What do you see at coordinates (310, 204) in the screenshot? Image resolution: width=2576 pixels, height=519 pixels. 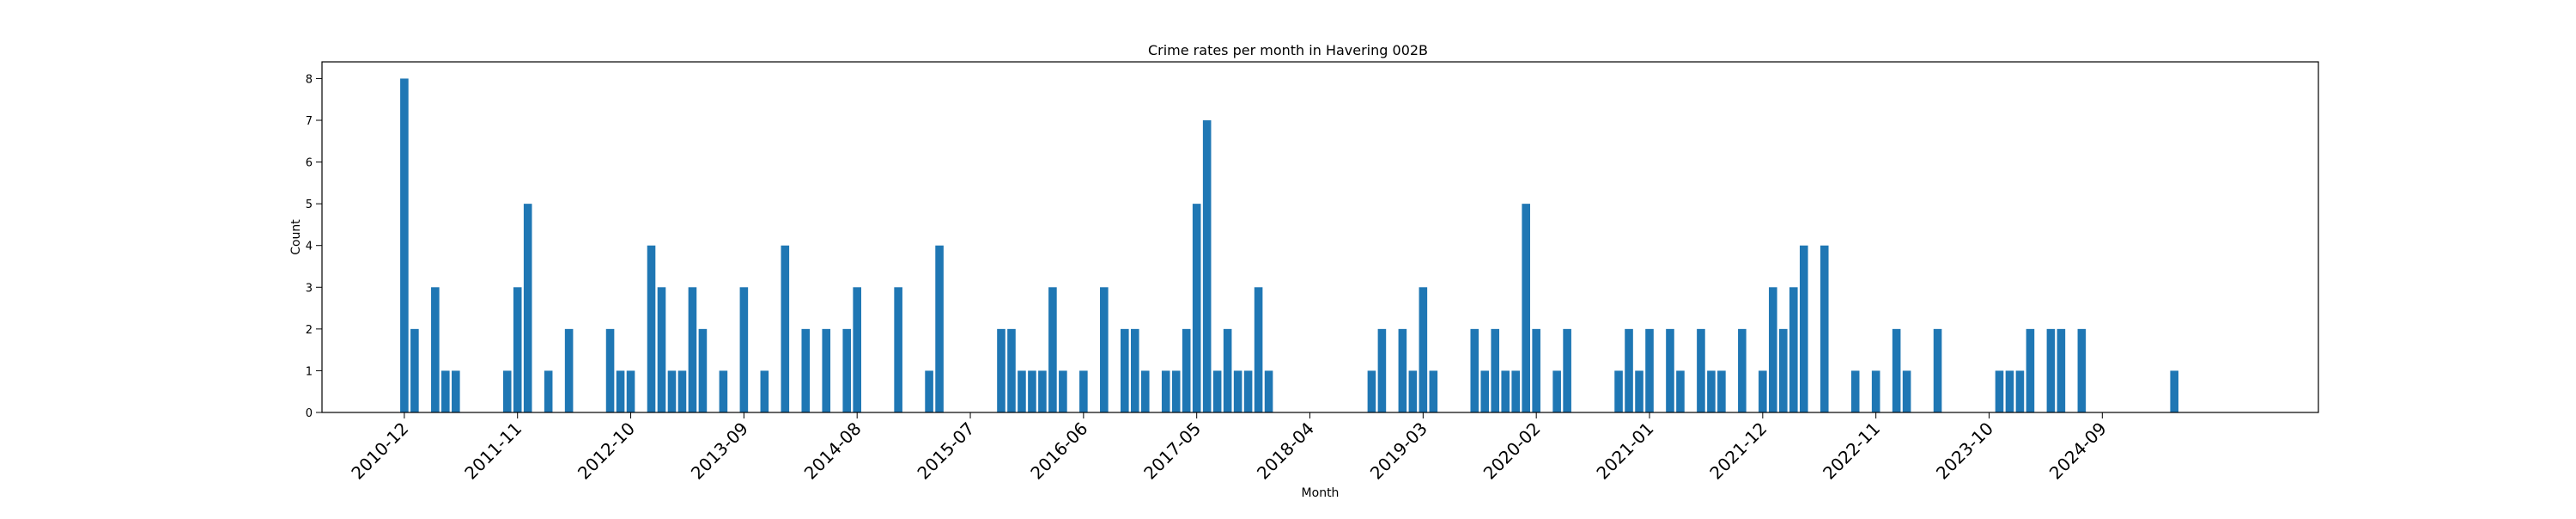 I see `y-tick-label: 5` at bounding box center [310, 204].